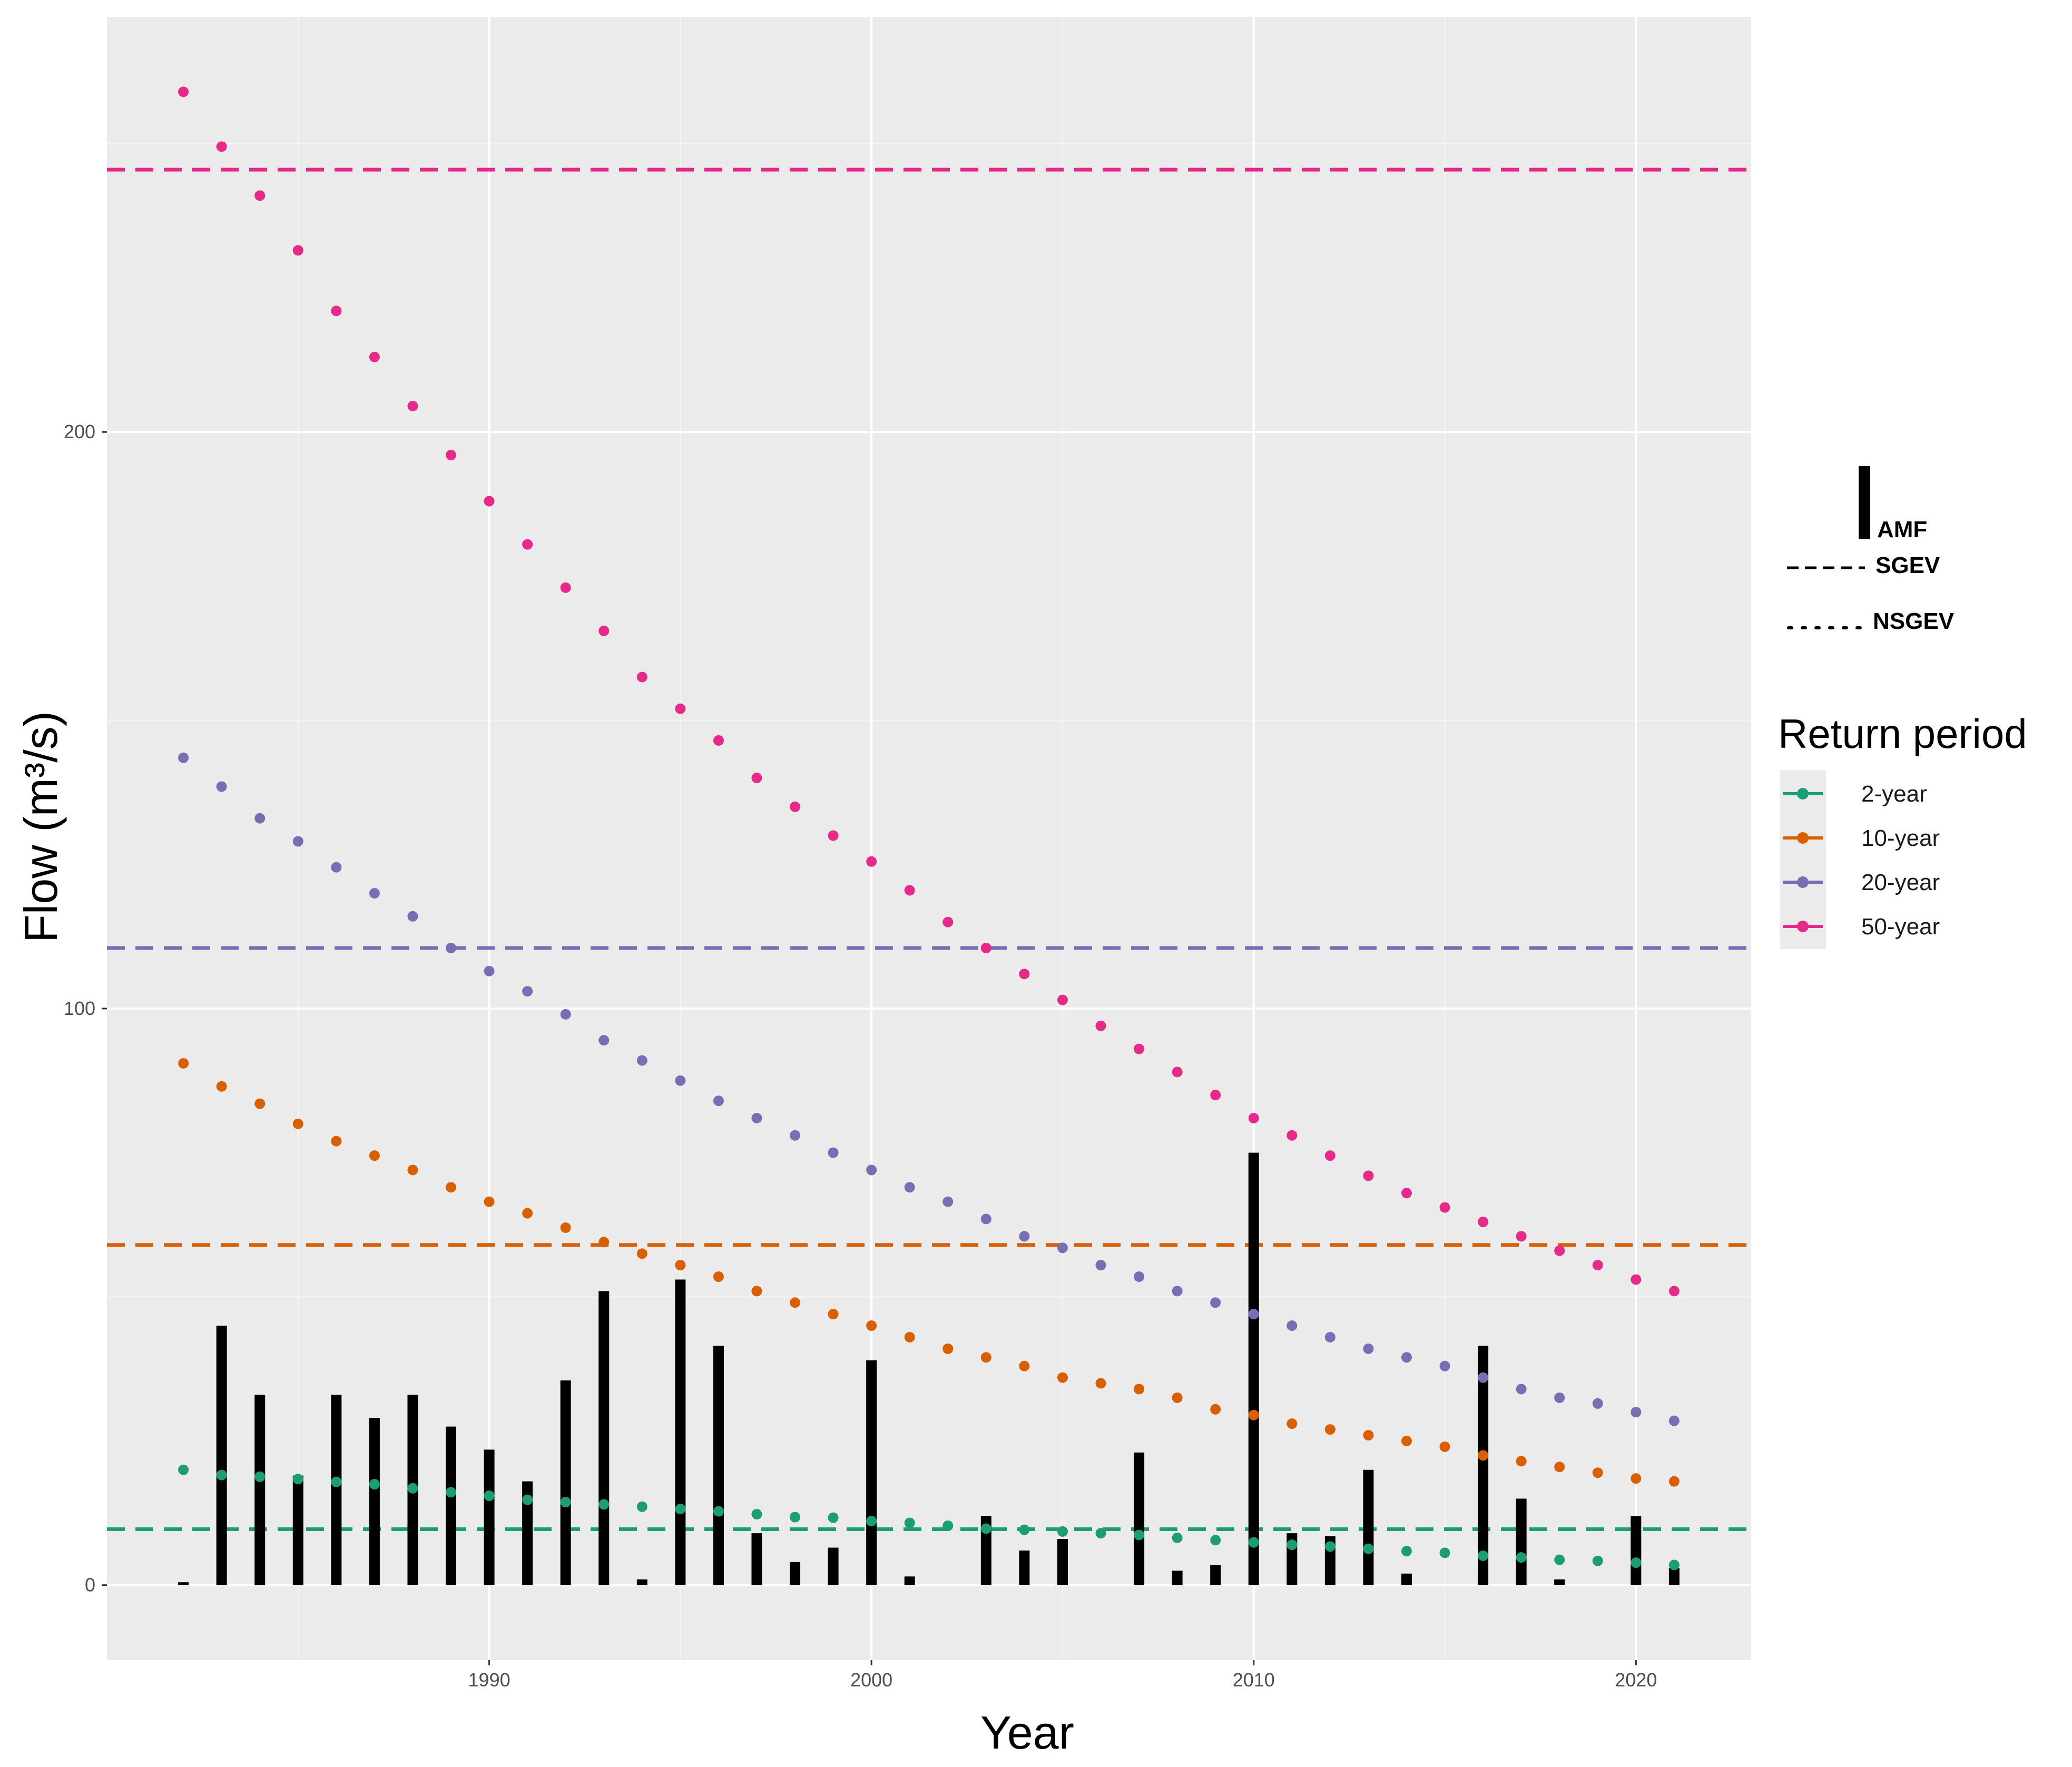 The width and height of the screenshot is (2072, 1767). Describe the element at coordinates (1636, 1413) in the screenshot. I see `nsgev-point-20-year-2020` at that location.